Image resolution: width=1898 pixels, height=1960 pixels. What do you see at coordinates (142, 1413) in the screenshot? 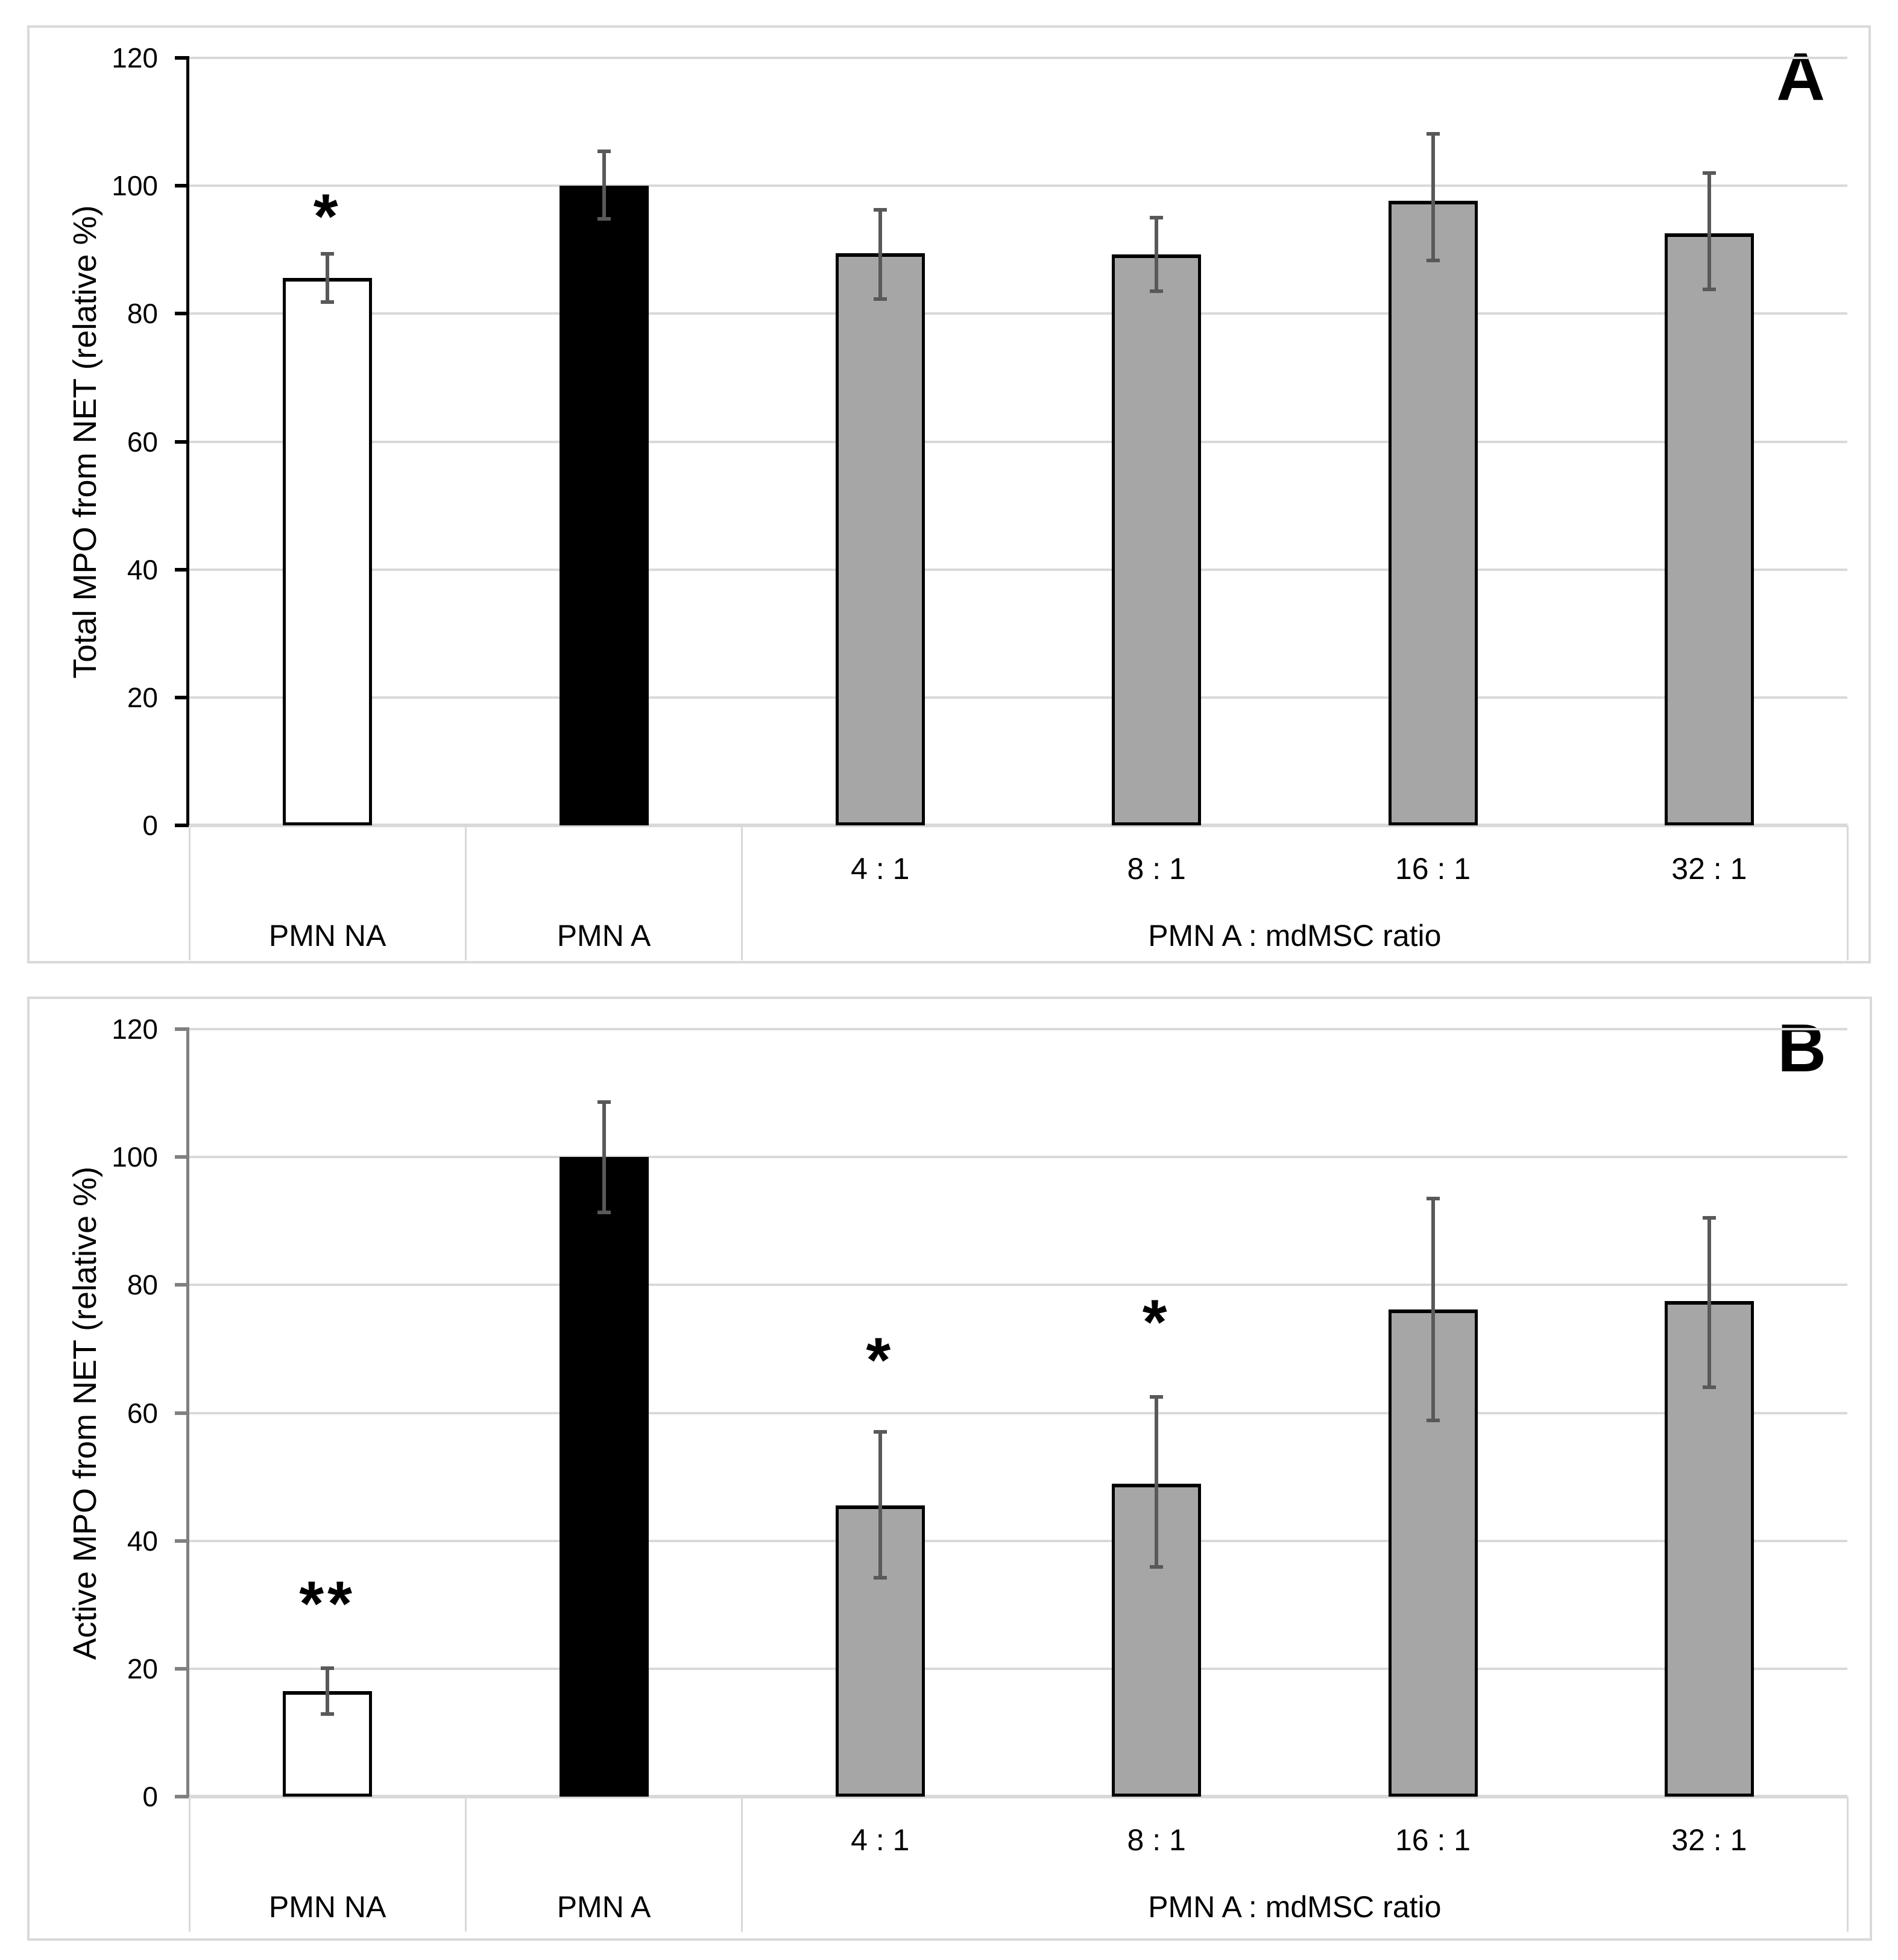
I see `y-axis-tick-label-60: 60` at bounding box center [142, 1413].